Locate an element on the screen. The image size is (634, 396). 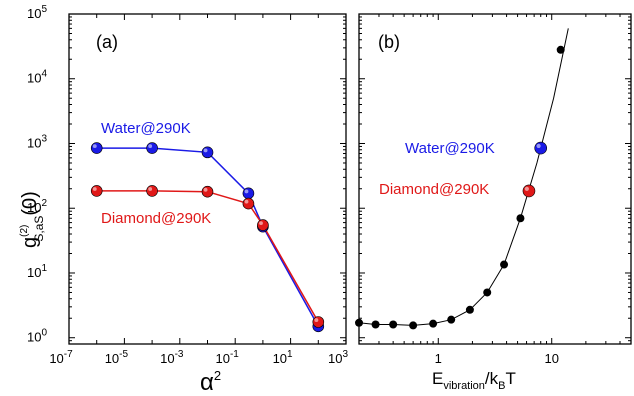
panel-a-xtick-label: 10⁻⁷ is located at coordinates (61, 357).